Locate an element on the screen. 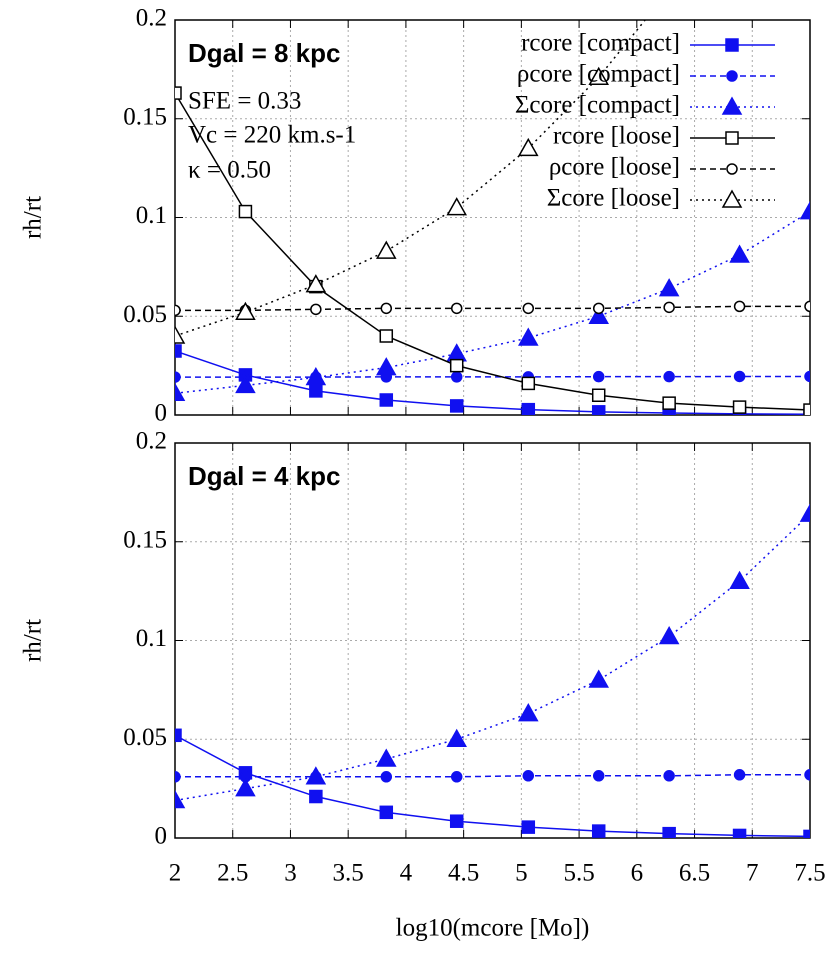  x-tick-label: 3 is located at coordinates (290, 873).